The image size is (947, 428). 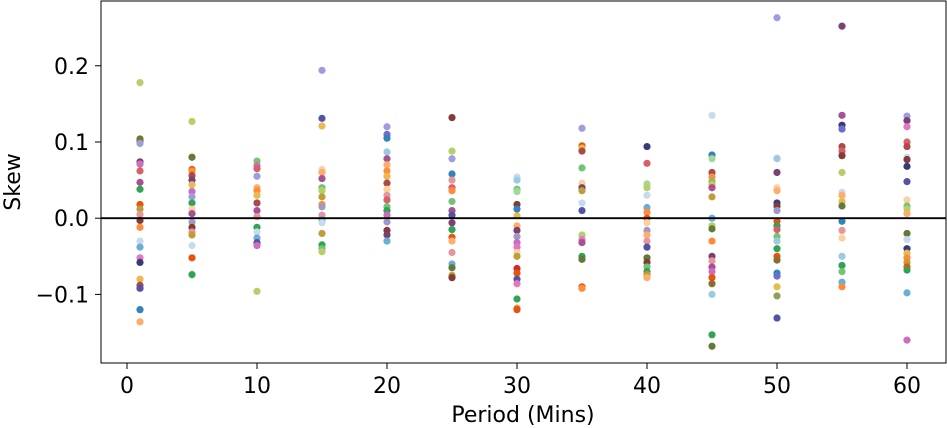 What do you see at coordinates (257, 386) in the screenshot?
I see `x-tick-label: 10` at bounding box center [257, 386].